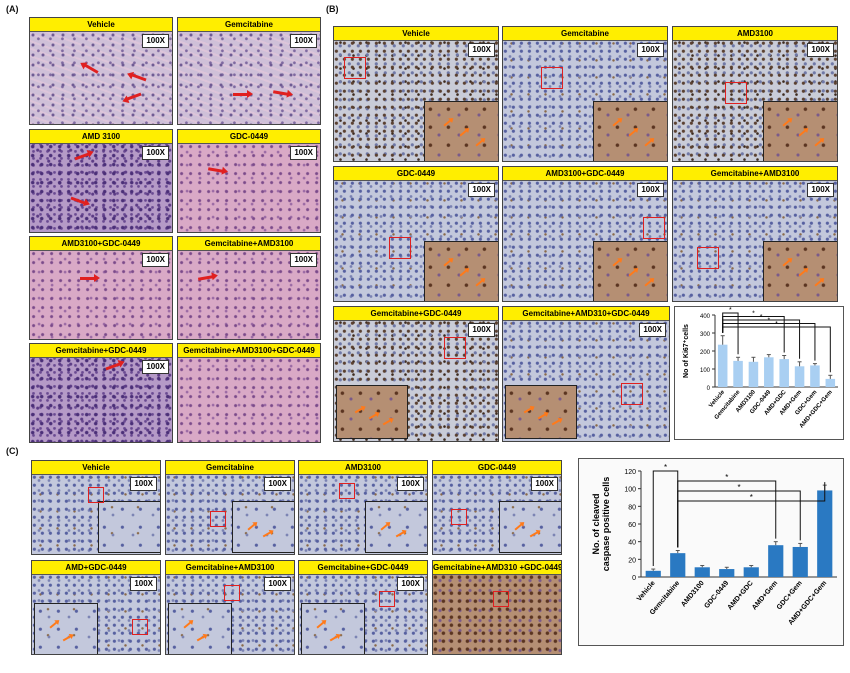 This screenshot has width=850, height=673. Describe the element at coordinates (497, 607) in the screenshot. I see `panel-c-micrograph: Gemcitabine+AMD310 +GDC-0449` at that location.